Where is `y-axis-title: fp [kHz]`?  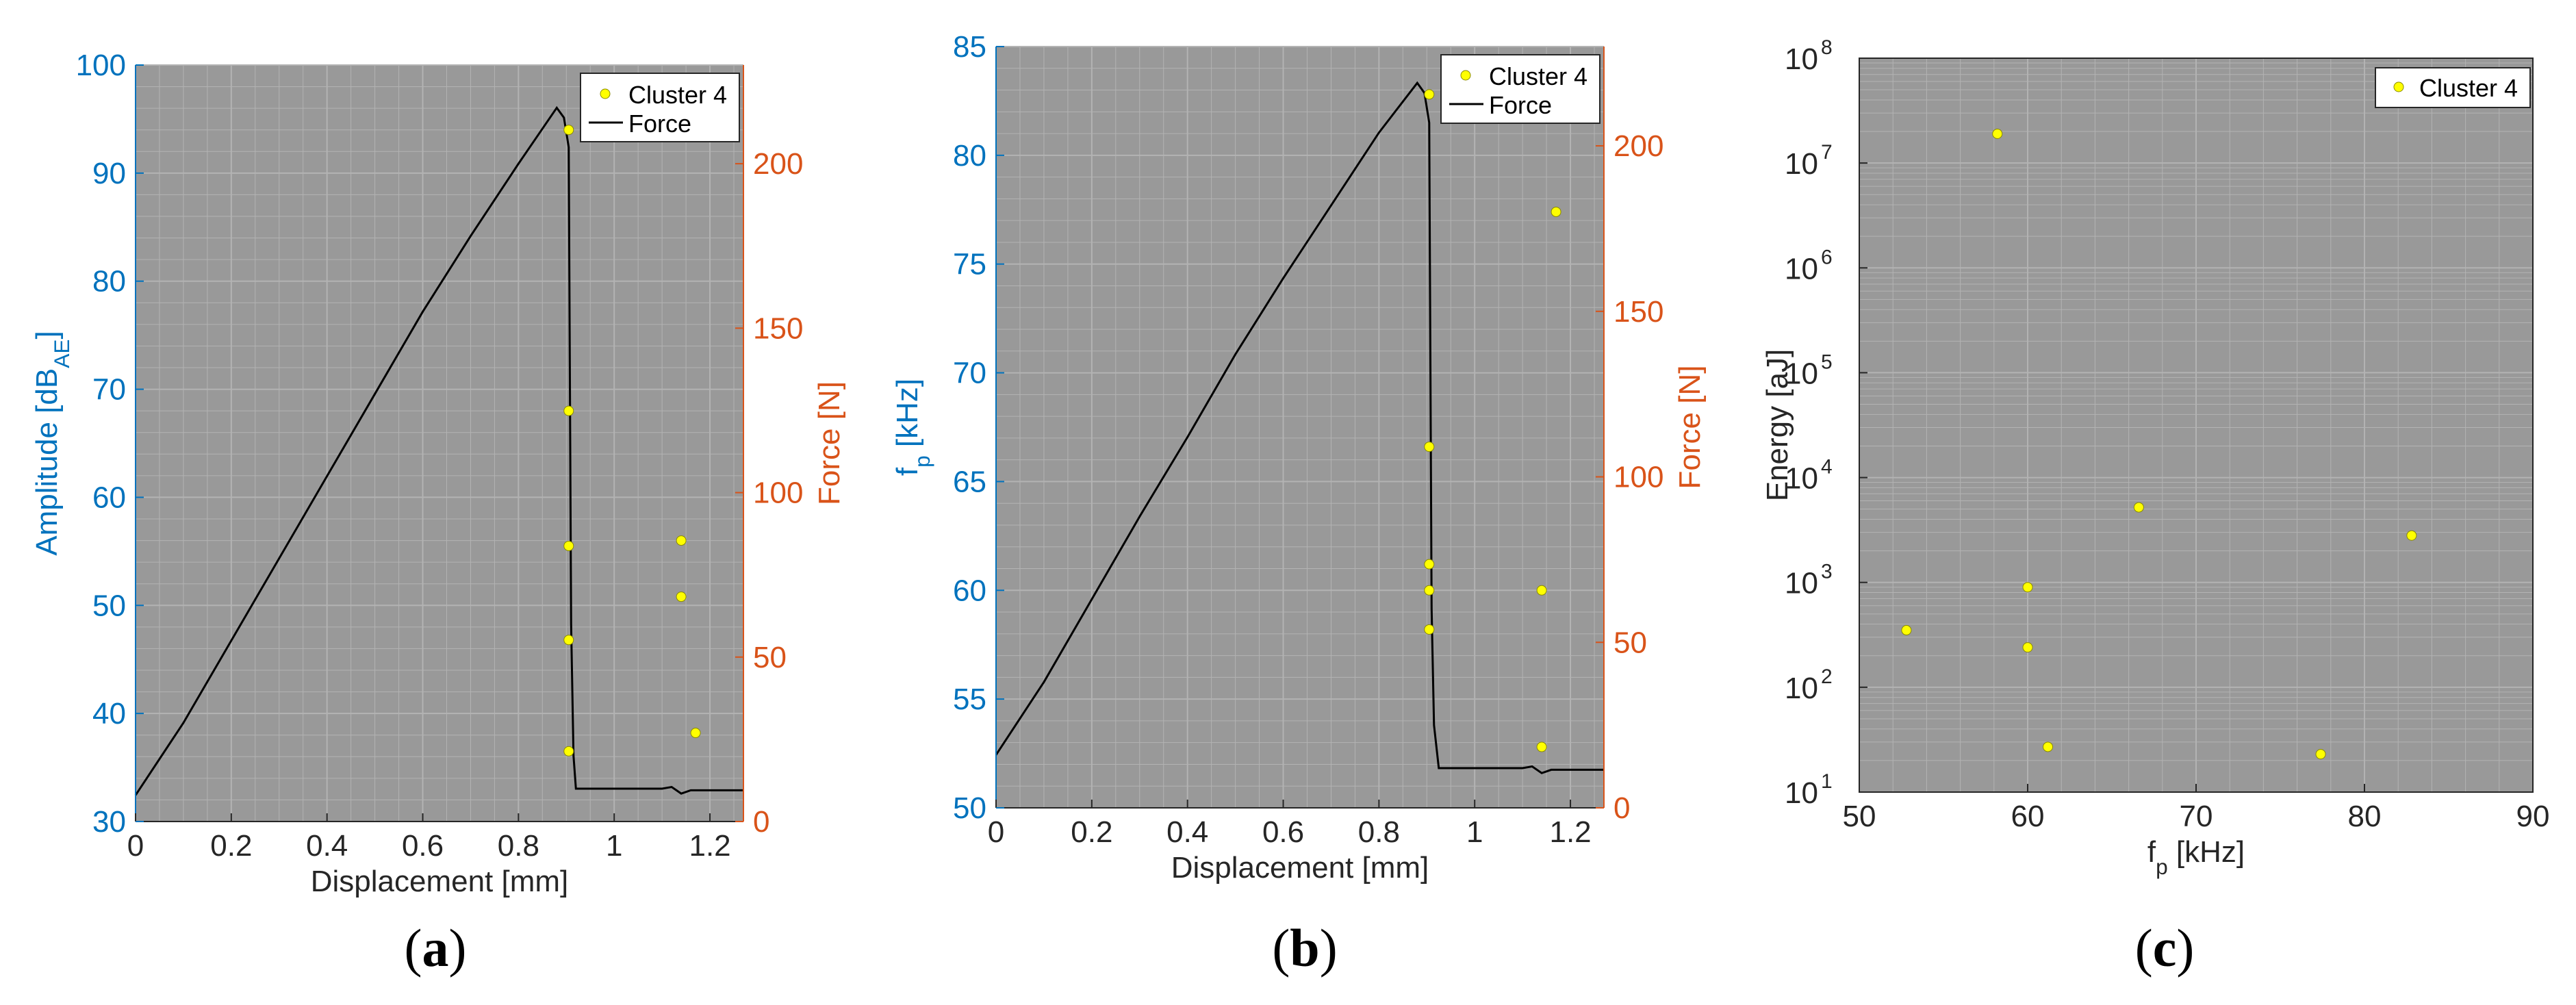
y-axis-title: fp [kHz] is located at coordinates (912, 428).